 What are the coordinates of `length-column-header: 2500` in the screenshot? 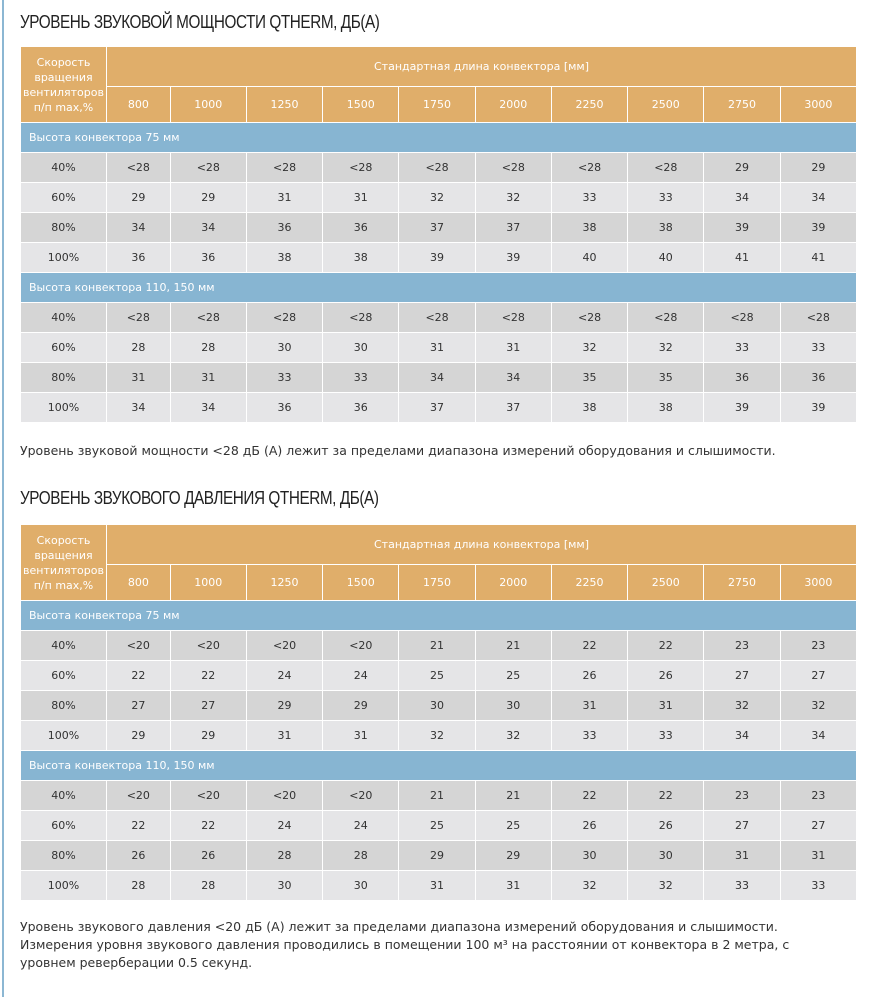 It's located at (666, 104).